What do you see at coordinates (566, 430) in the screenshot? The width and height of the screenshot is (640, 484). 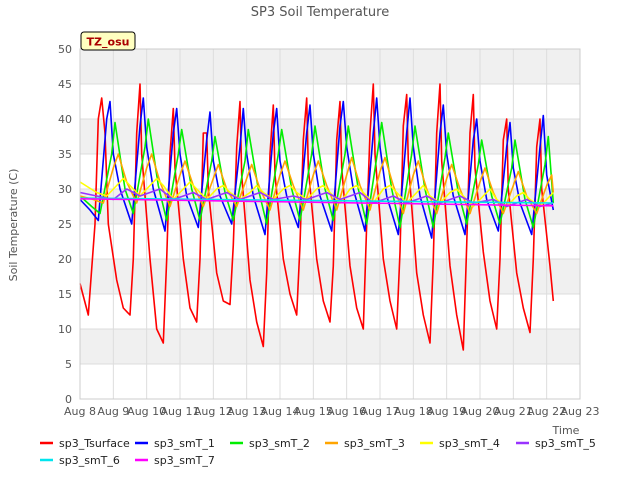 I see `x-axis-label: Time` at bounding box center [566, 430].